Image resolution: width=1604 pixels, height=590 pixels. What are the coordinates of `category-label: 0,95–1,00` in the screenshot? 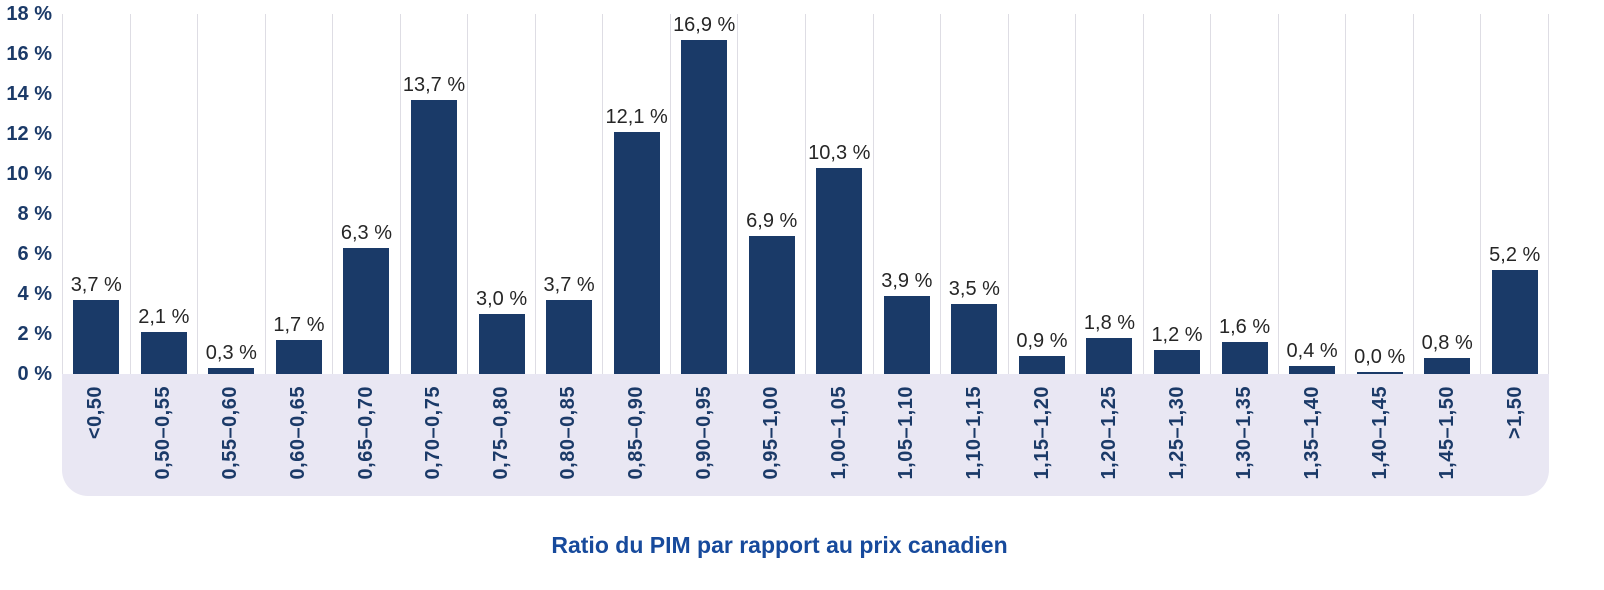 It's located at (771, 433).